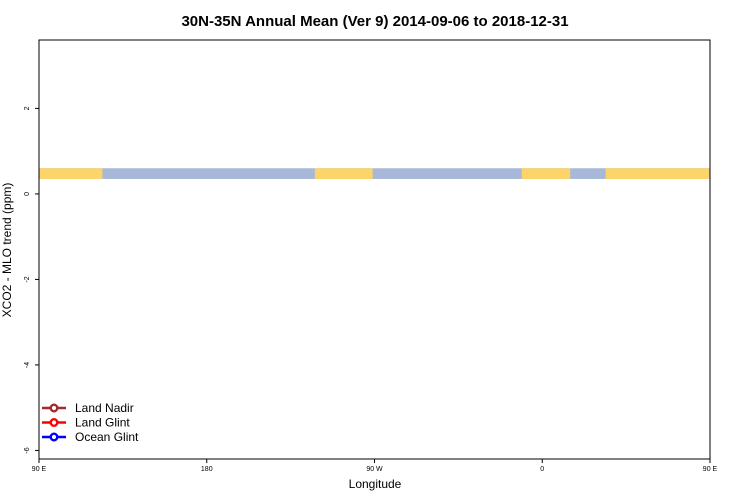 This screenshot has height=500, width=750. I want to click on ocean-band, so click(374, 173).